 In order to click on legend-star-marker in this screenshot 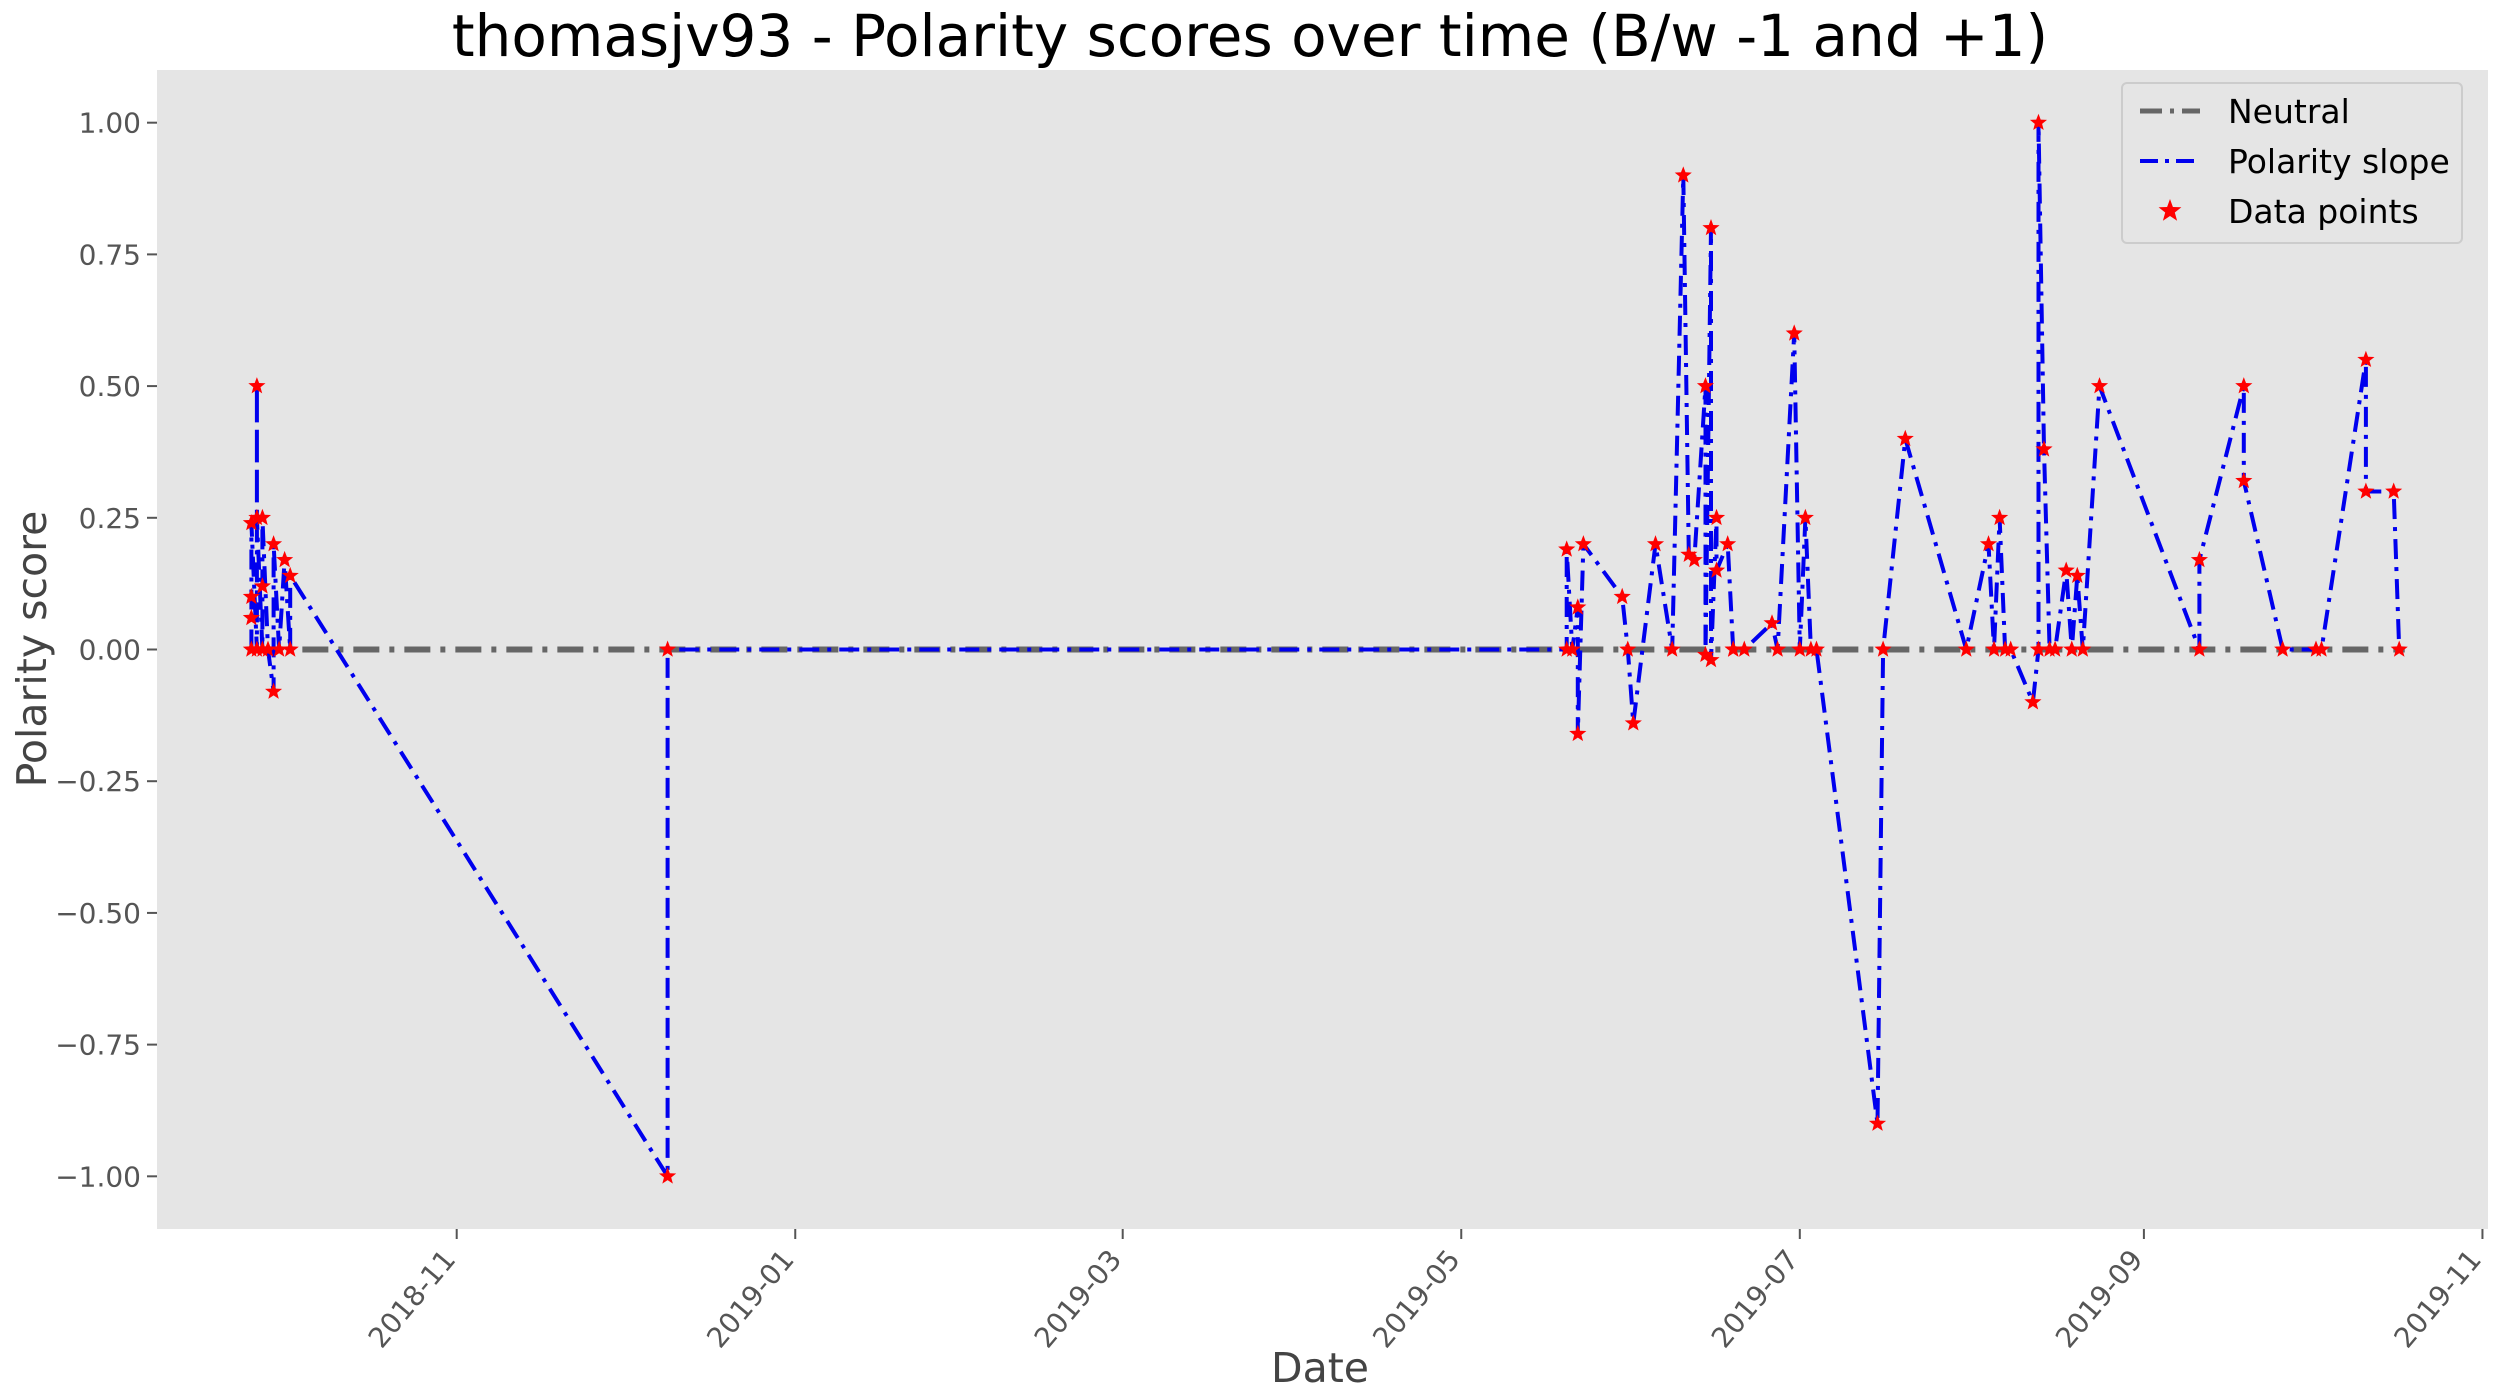, I will do `click(2170, 210)`.